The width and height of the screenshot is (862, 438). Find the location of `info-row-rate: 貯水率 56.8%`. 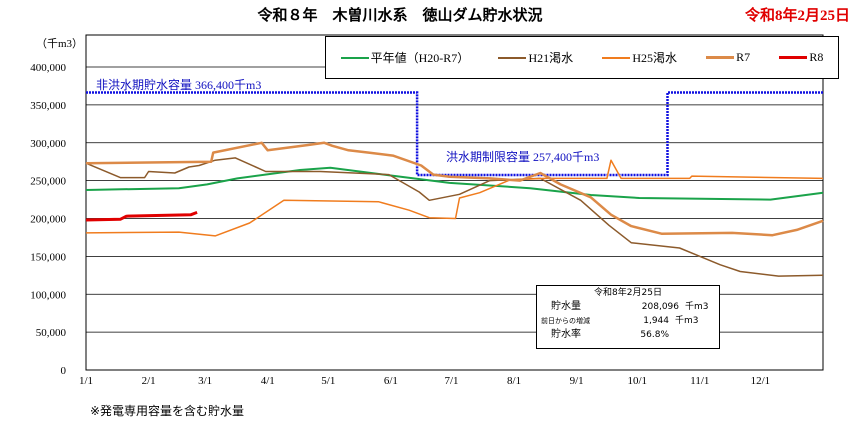

info-row-rate: 貯水率 56.8% is located at coordinates (628, 335).